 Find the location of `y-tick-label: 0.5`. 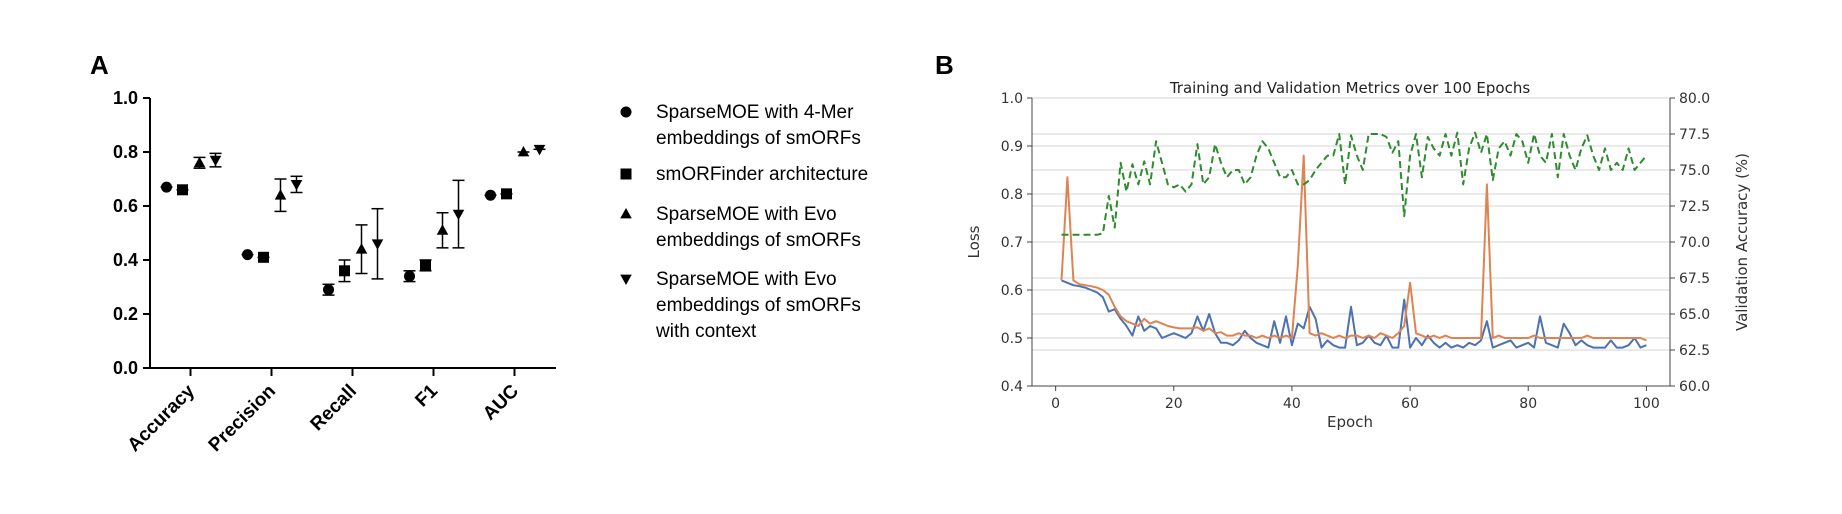

y-tick-label: 0.5 is located at coordinates (1012, 339).